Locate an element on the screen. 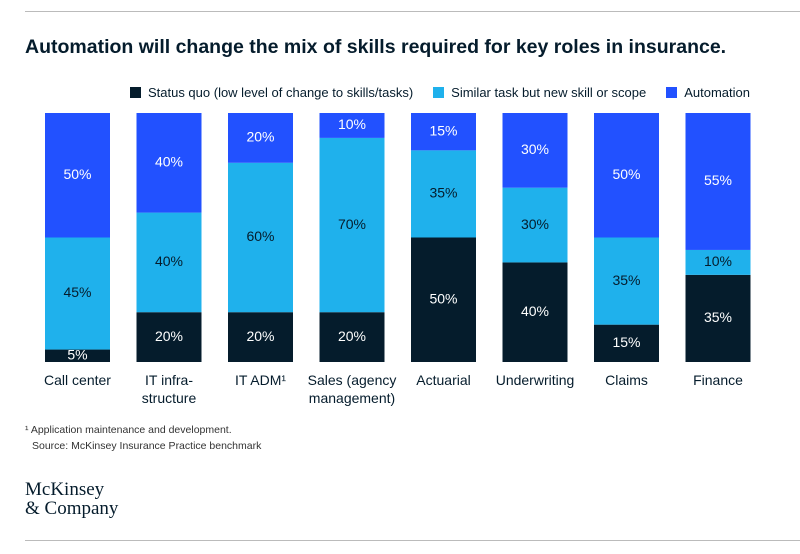  value-label: 70% is located at coordinates (352, 224).